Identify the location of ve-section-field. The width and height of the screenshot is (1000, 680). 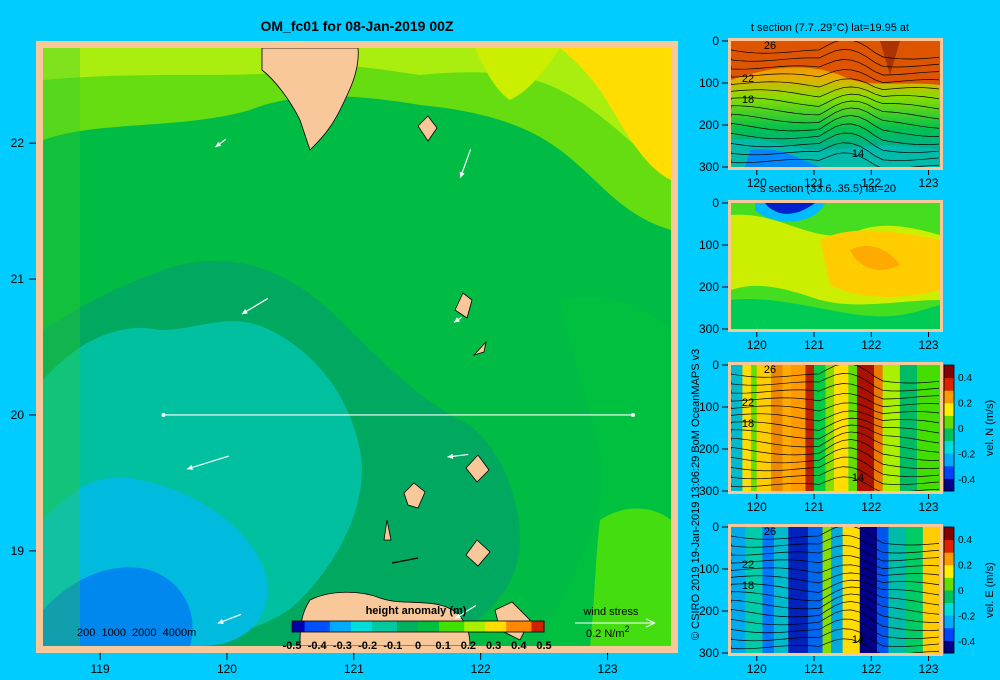
(835, 590).